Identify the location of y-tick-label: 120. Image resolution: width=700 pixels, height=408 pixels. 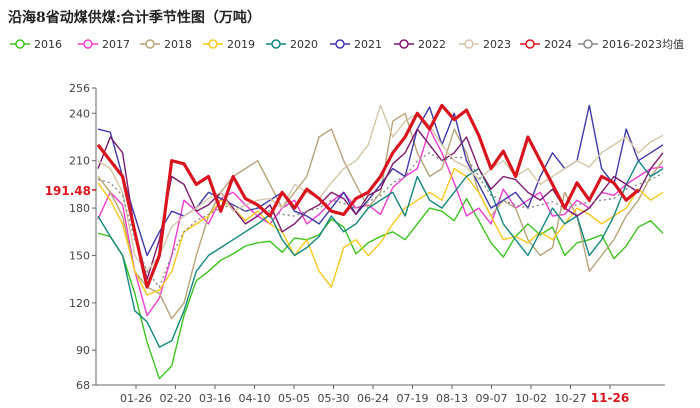
(79, 303).